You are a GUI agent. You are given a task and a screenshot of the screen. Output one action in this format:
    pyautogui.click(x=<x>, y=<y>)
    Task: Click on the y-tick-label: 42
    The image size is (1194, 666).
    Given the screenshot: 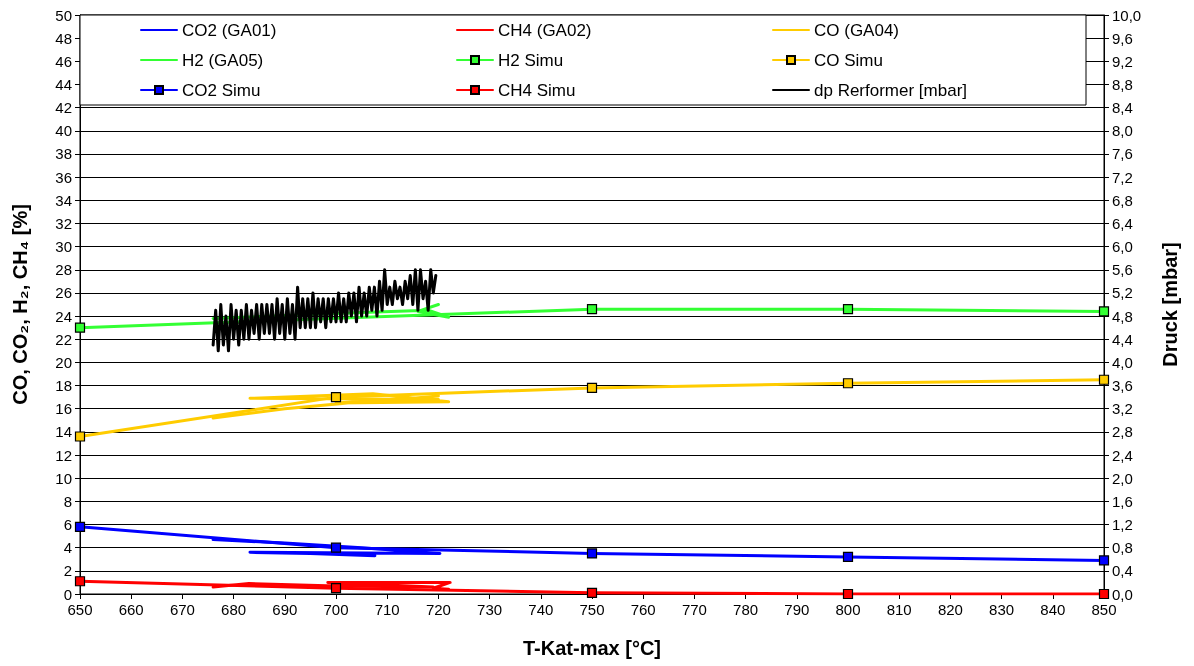 What is the action you would take?
    pyautogui.click(x=63, y=108)
    